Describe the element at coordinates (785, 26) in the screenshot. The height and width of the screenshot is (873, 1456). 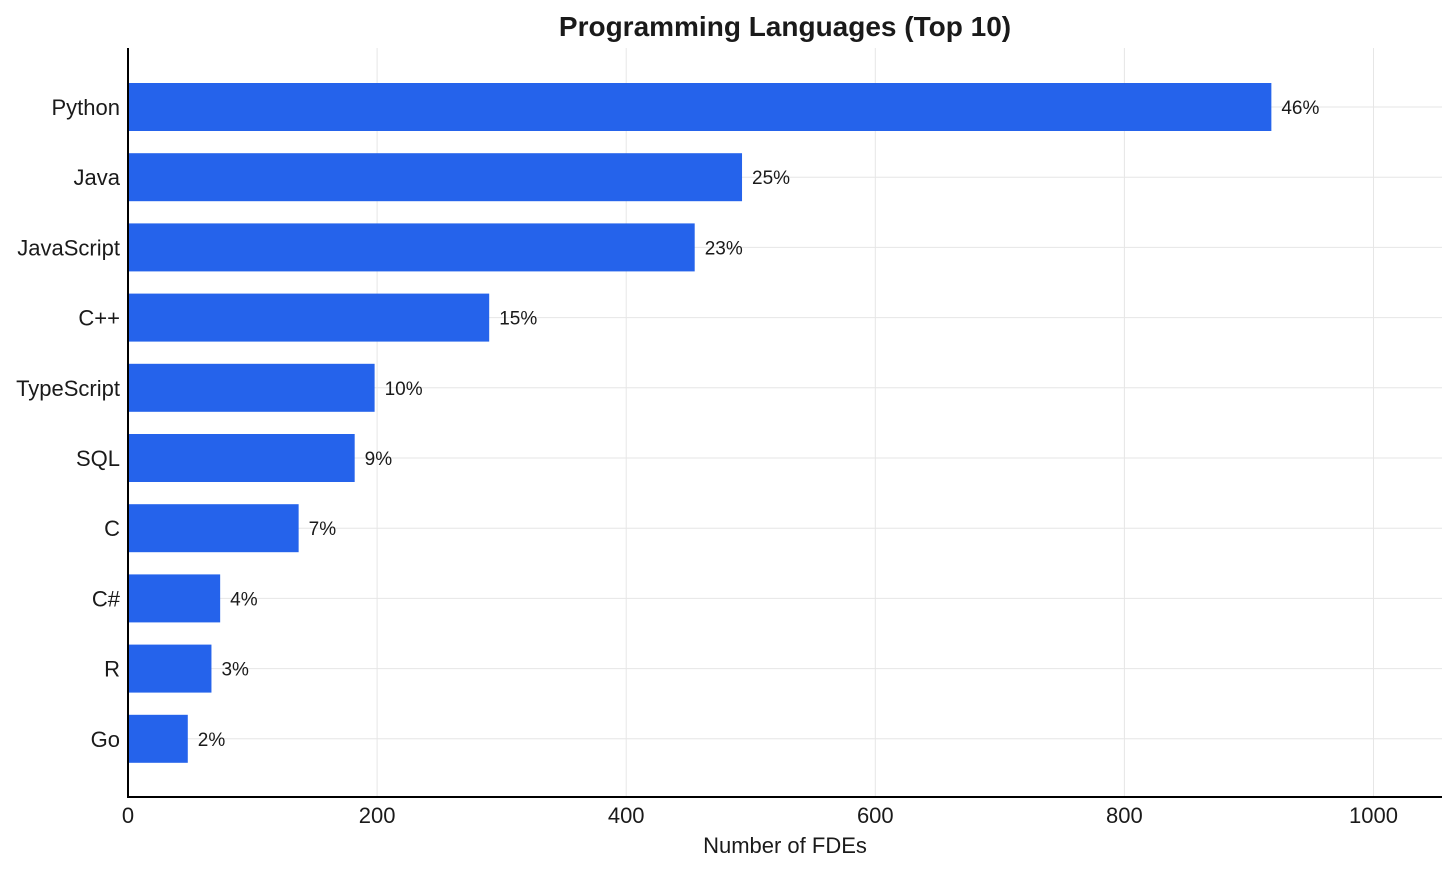
I see `chart-title: Programming Languages (Top 10)` at that location.